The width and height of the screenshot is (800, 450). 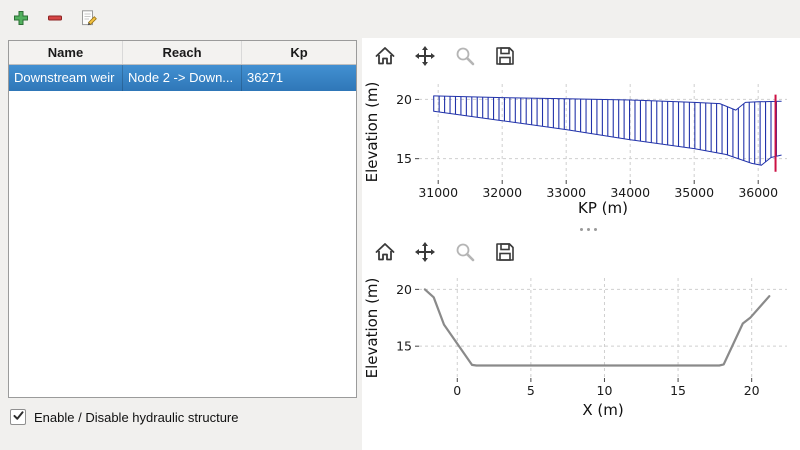 I want to click on column-header-kp: Kp, so click(x=299, y=52).